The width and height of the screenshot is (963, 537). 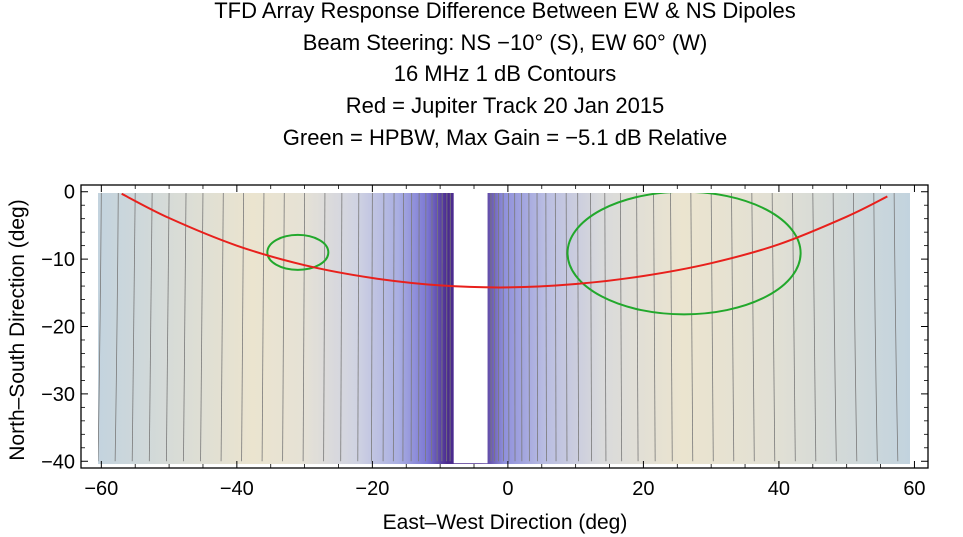 What do you see at coordinates (58, 328) in the screenshot?
I see `y-tick-label-2: −20` at bounding box center [58, 328].